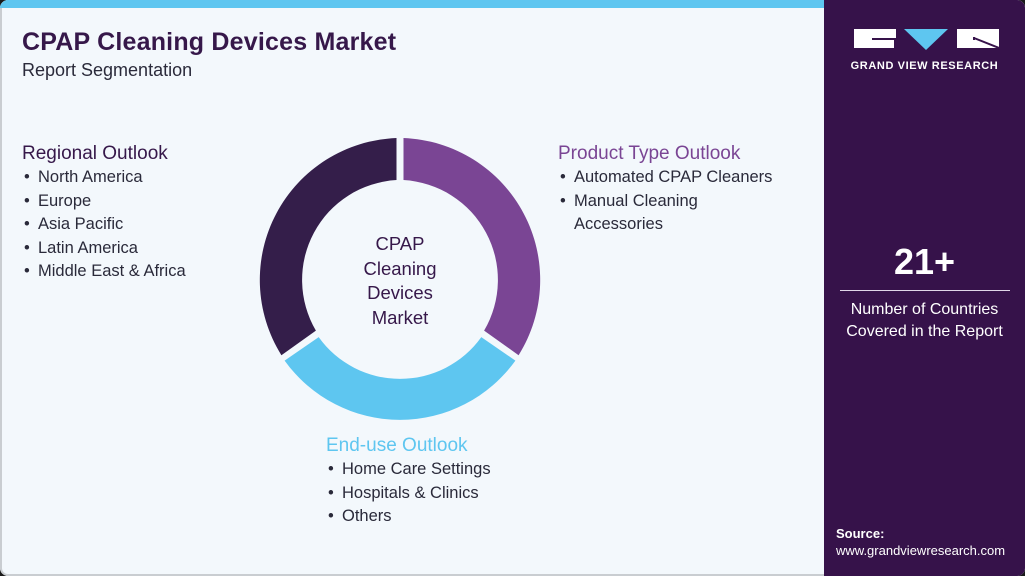  I want to click on segmentation-donut-chart, so click(400, 279).